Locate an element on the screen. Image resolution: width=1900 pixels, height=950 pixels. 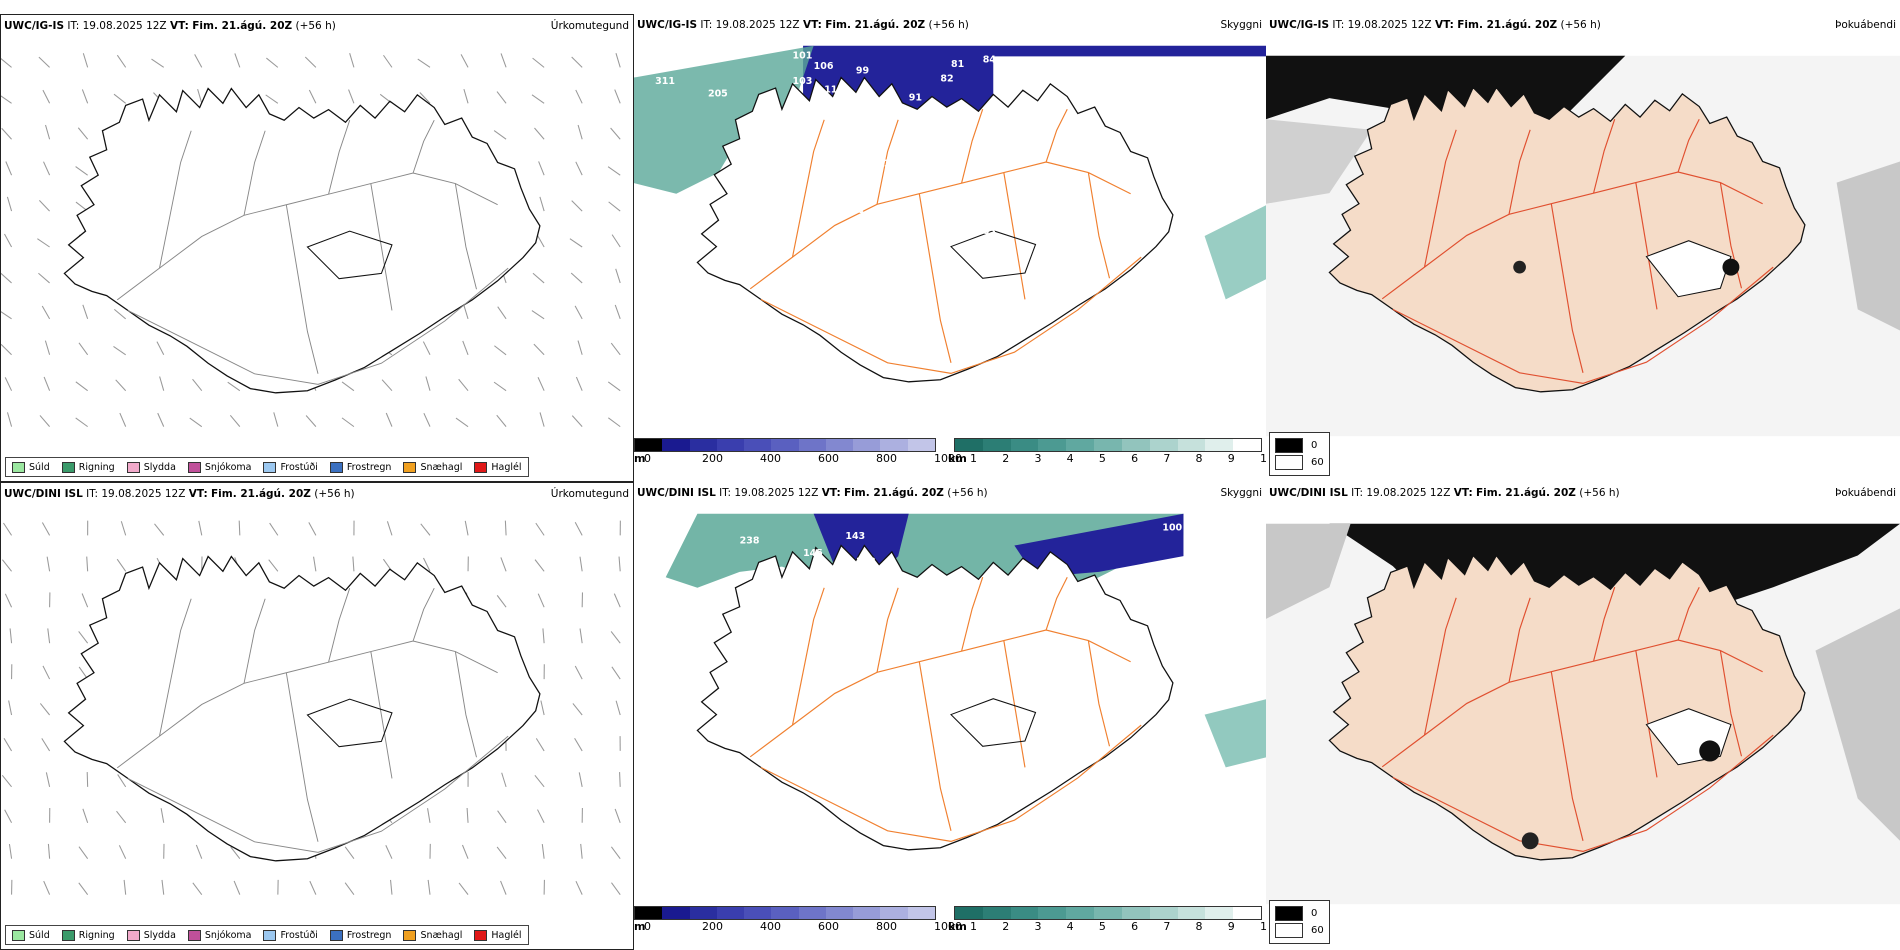
ceiling-value: 205 is located at coordinates (718, 94).